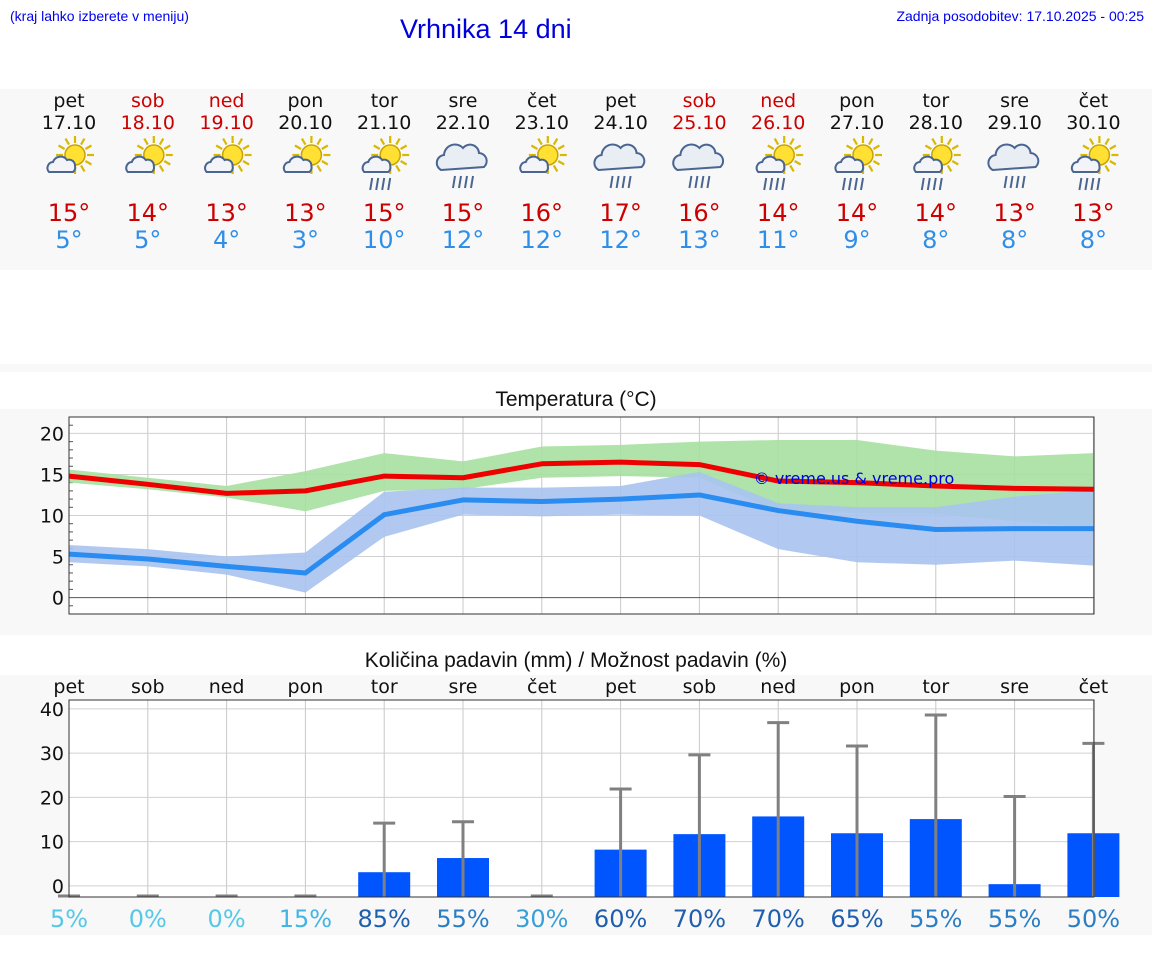  What do you see at coordinates (226, 240) in the screenshot?
I see `forecast-tmin: 4°` at bounding box center [226, 240].